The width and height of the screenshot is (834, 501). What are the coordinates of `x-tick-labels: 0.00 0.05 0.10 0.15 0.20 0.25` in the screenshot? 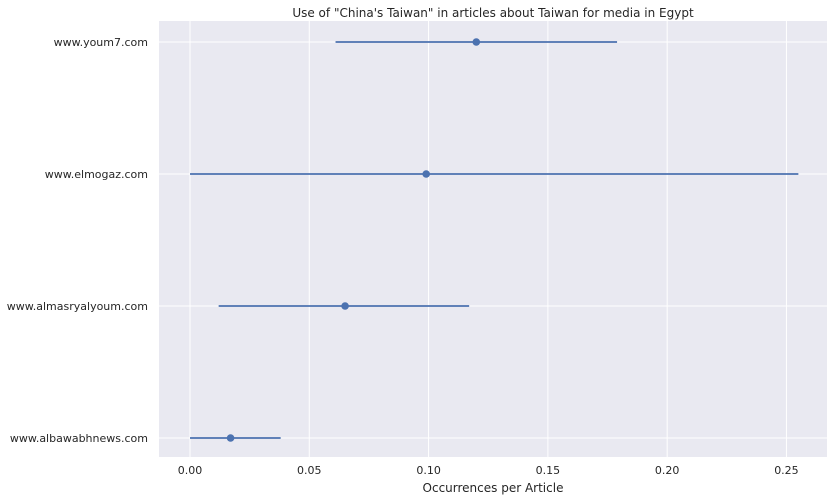 It's located at (488, 470).